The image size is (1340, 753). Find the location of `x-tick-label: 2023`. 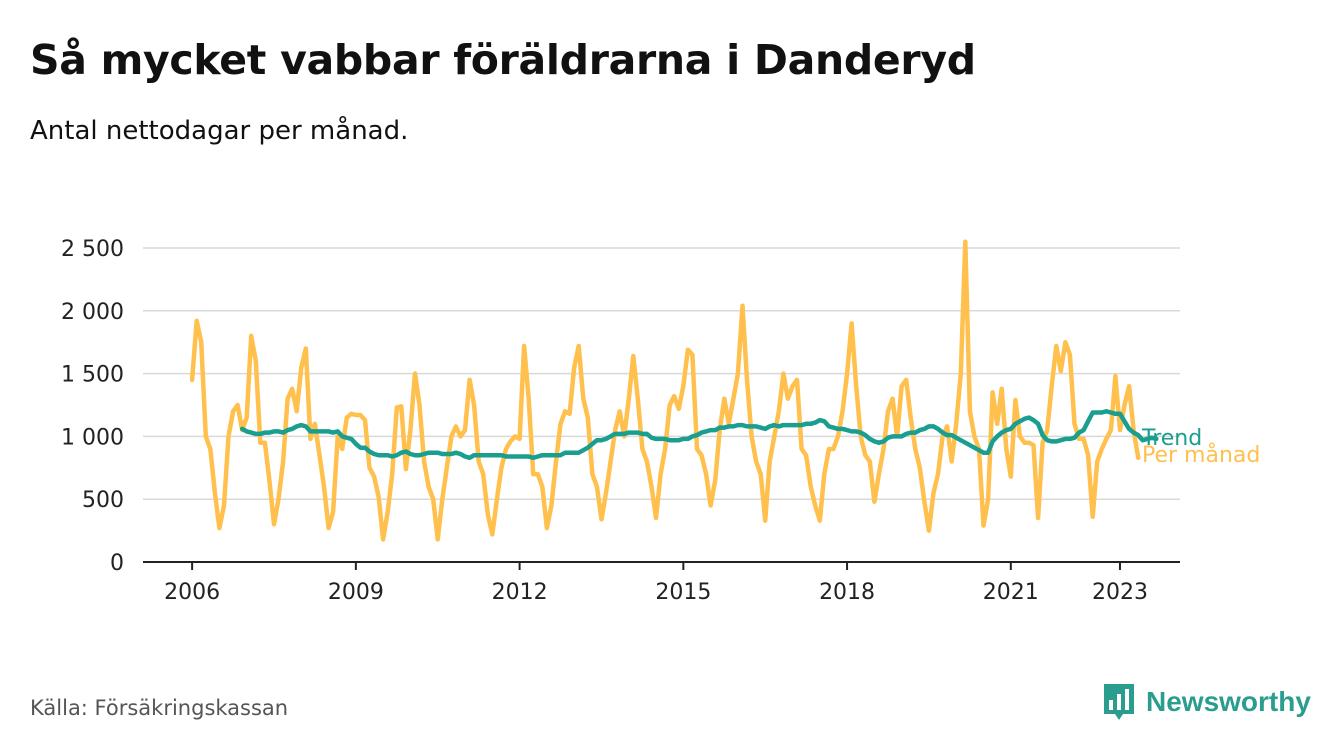

x-tick-label: 2023 is located at coordinates (1120, 592).